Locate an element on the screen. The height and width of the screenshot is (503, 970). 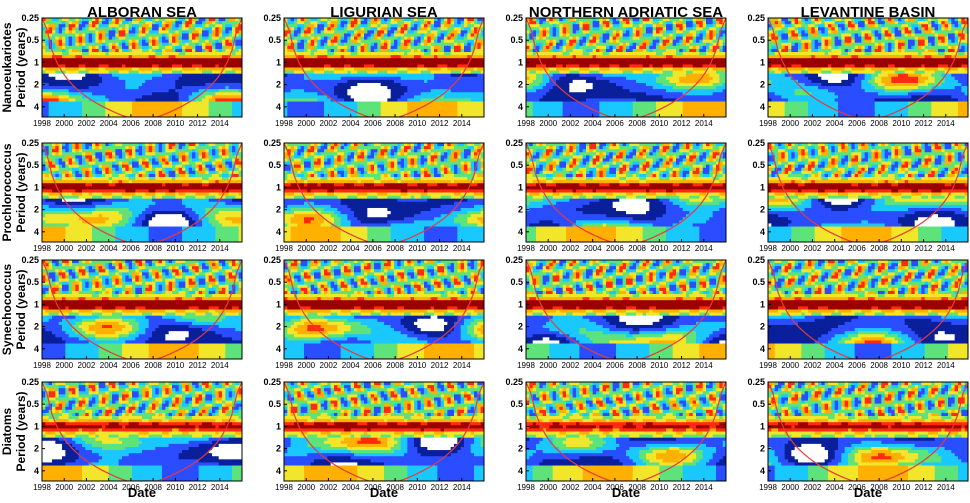
x-axis-label: Date is located at coordinates (626, 492).